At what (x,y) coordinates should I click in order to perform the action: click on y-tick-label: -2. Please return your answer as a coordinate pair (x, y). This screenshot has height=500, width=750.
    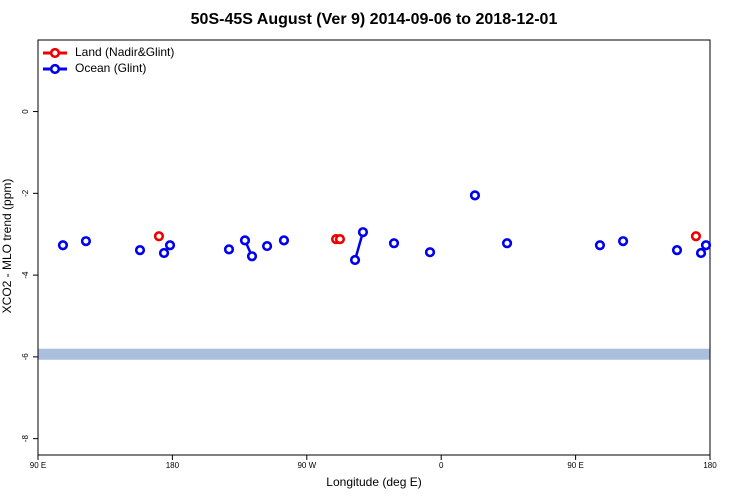
    Looking at the image, I should click on (25, 193).